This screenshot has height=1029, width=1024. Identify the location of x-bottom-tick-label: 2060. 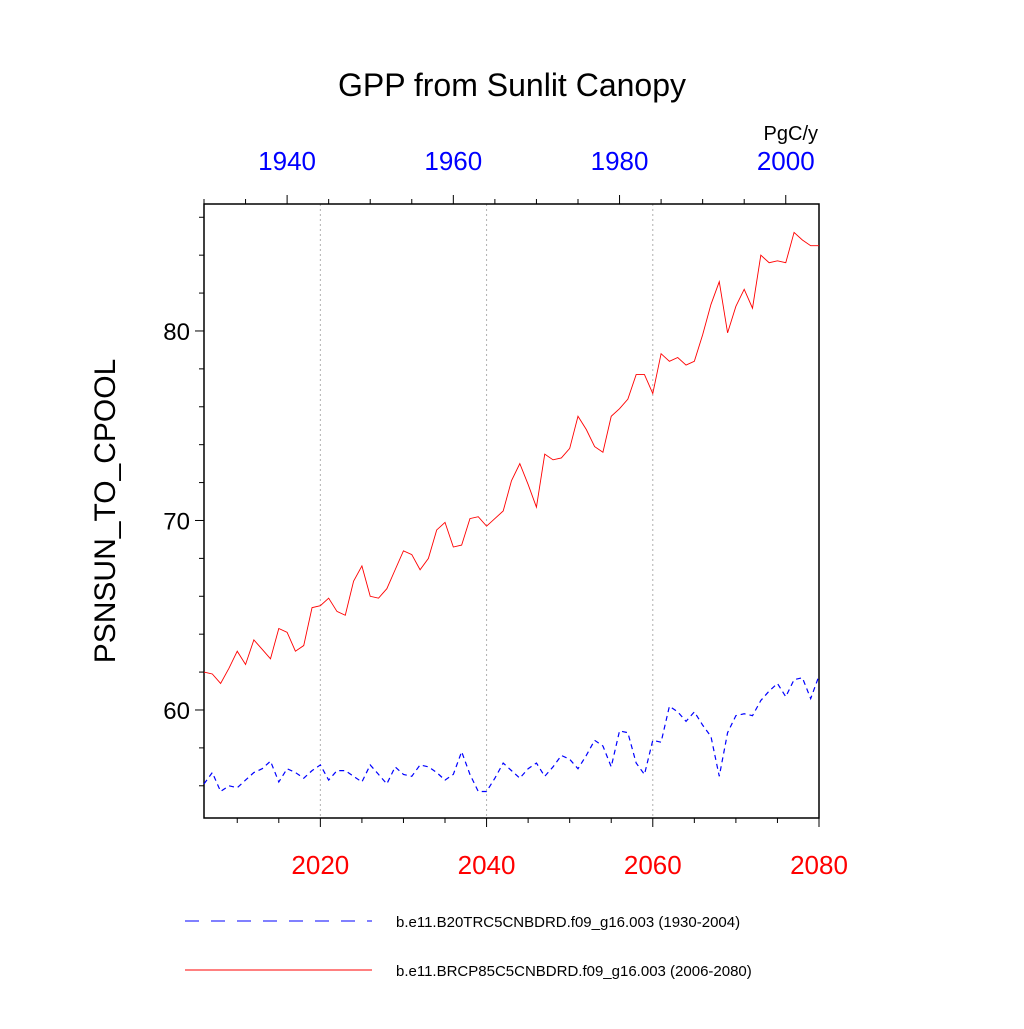
(653, 865).